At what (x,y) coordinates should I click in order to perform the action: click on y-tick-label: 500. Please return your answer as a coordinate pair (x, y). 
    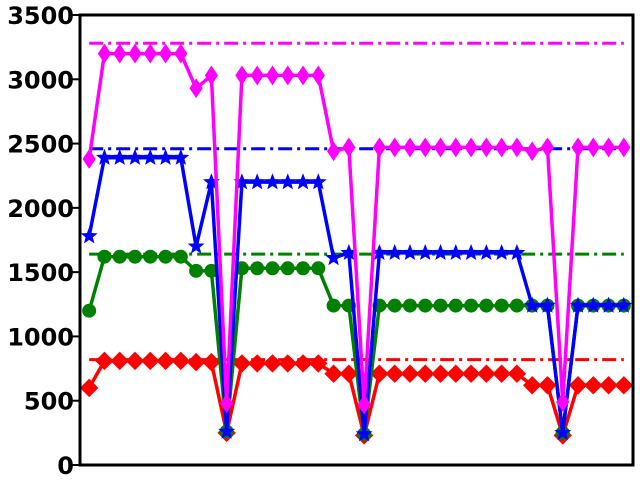
    Looking at the image, I should click on (49, 402).